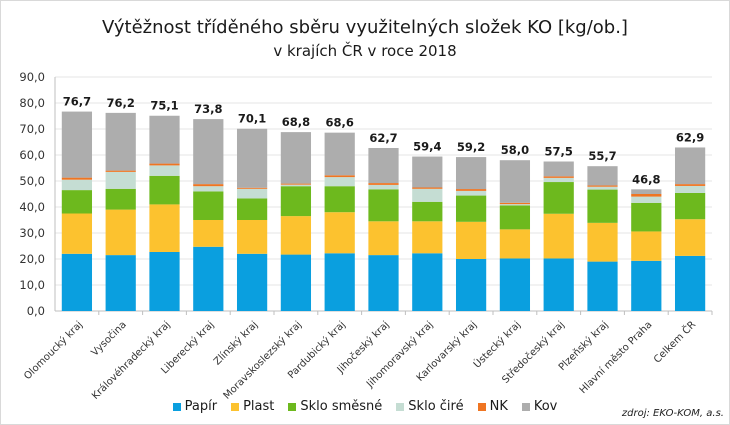  I want to click on total-data-label: 59,4, so click(427, 147).